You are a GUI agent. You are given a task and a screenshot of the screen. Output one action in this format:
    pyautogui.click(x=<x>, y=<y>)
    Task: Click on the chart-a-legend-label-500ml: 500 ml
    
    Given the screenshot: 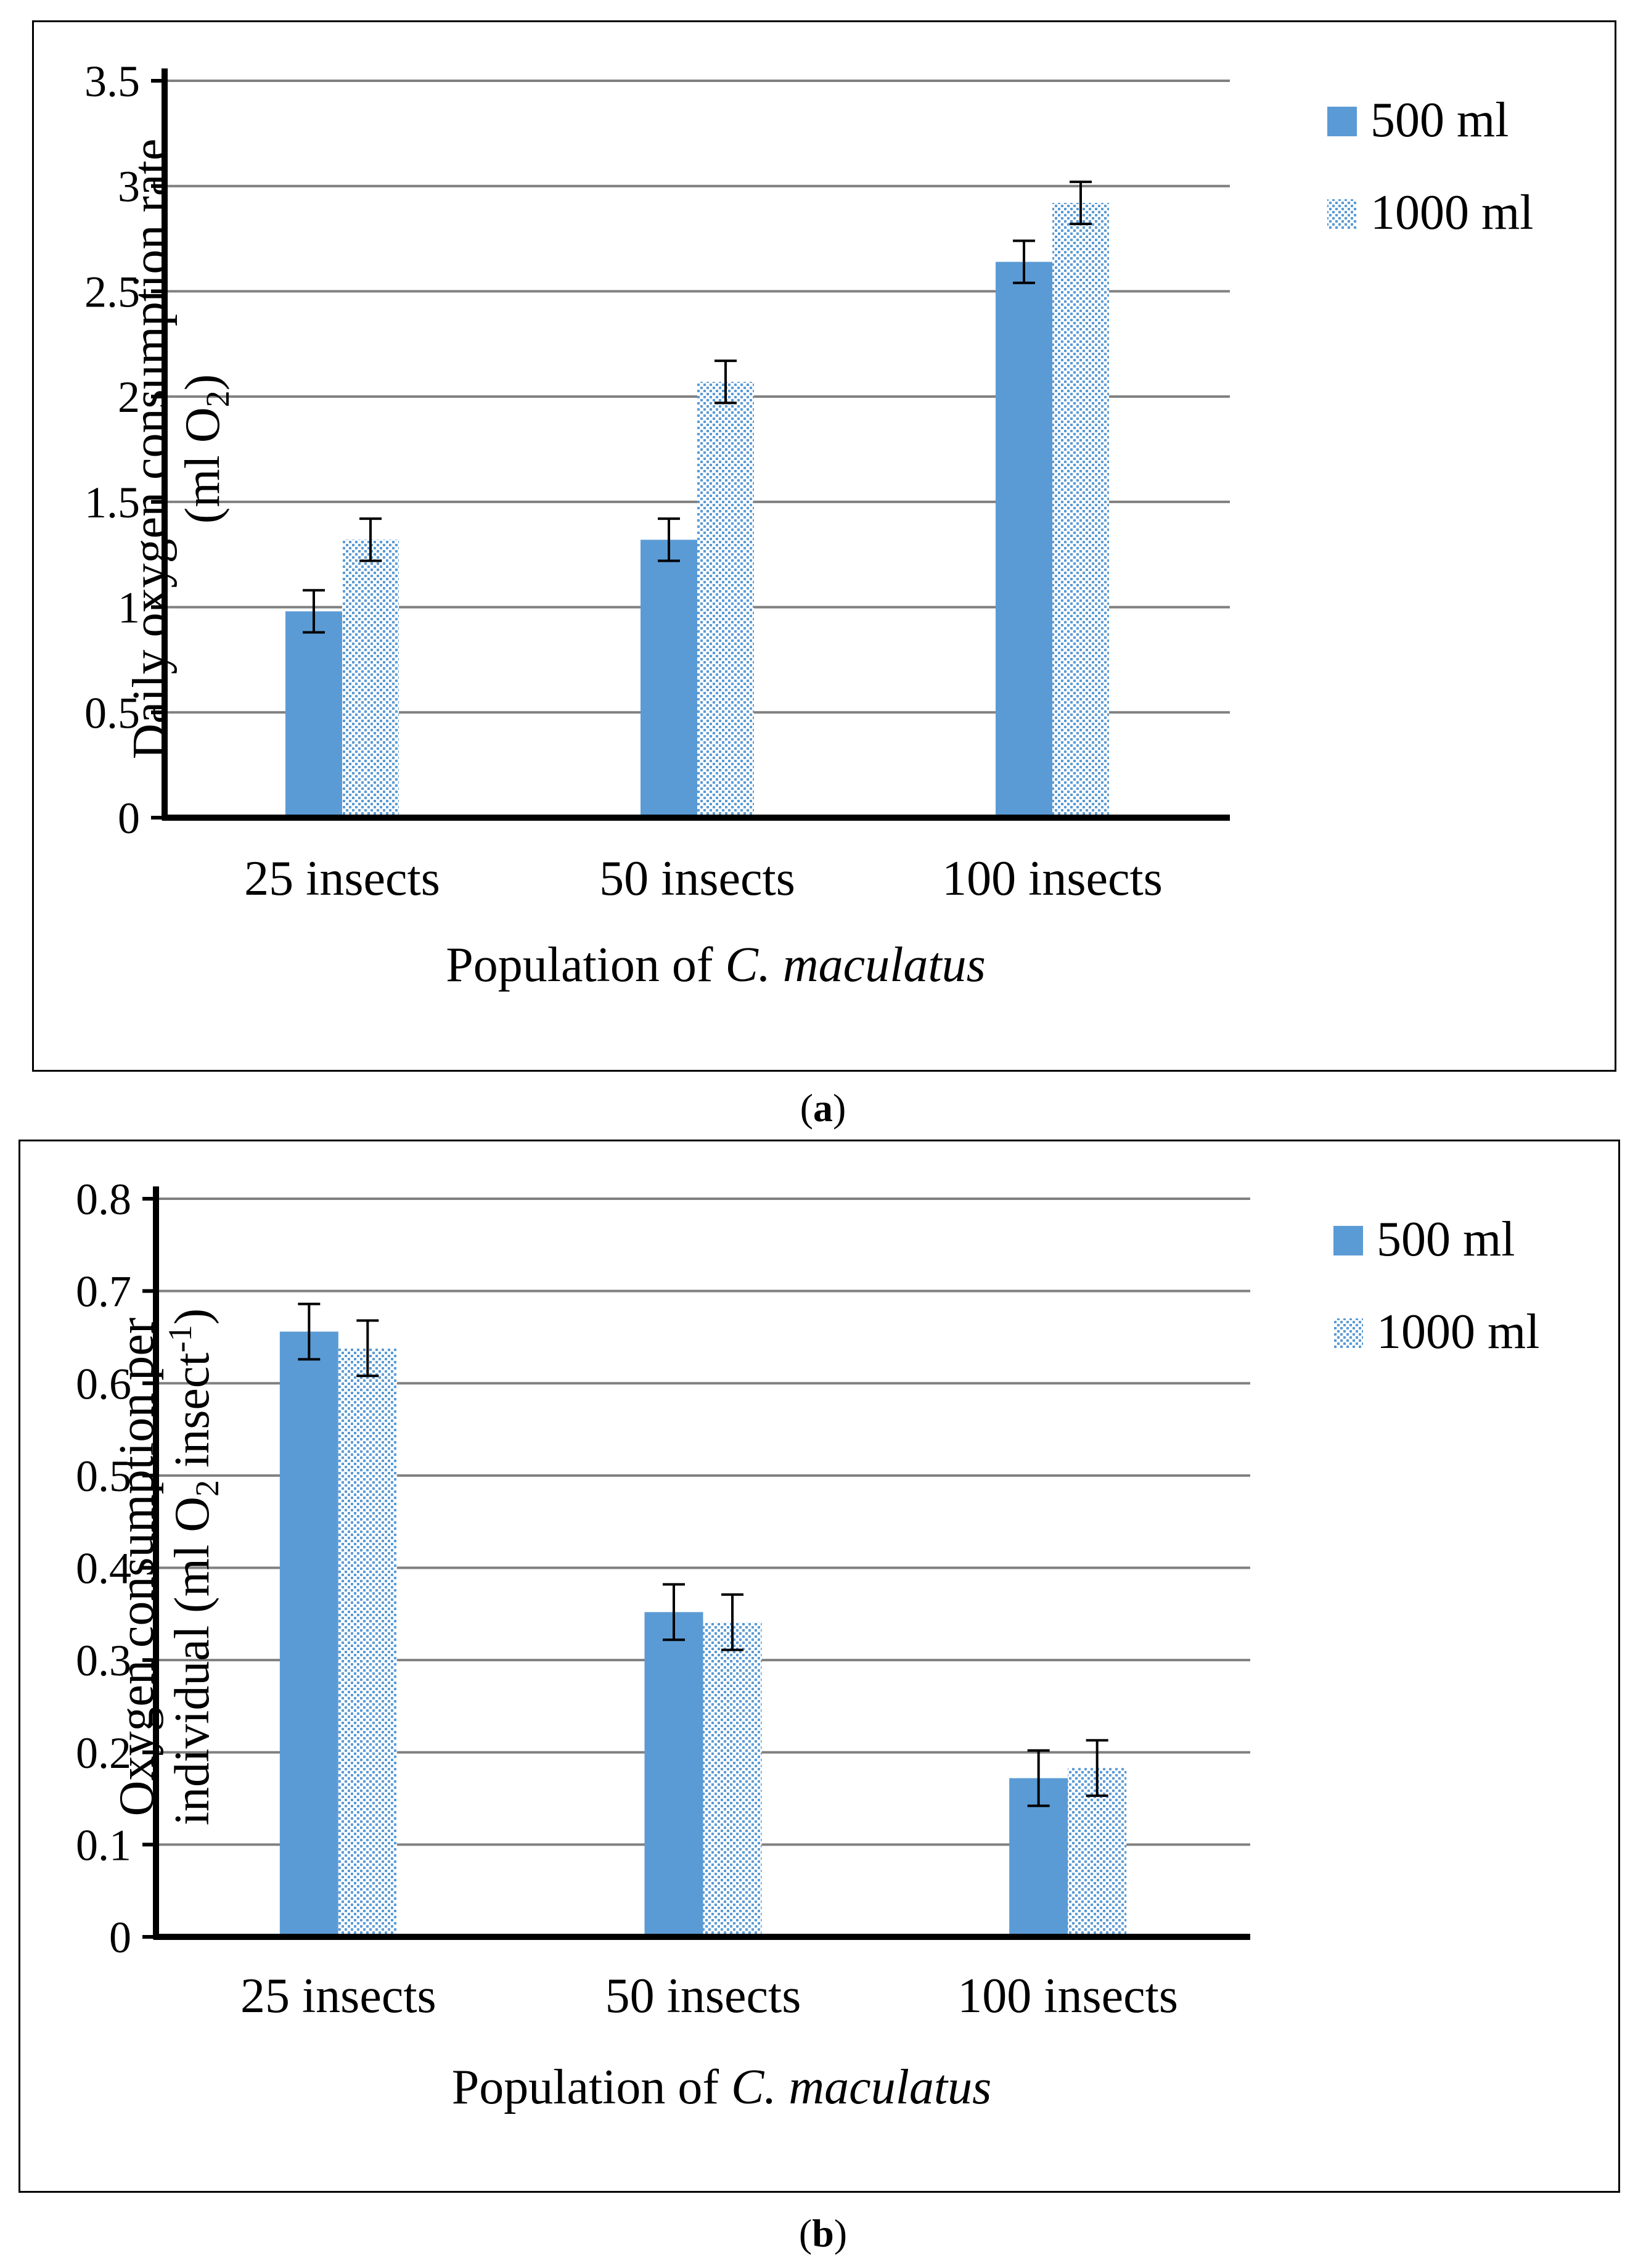 What is the action you would take?
    pyautogui.click(x=1439, y=120)
    